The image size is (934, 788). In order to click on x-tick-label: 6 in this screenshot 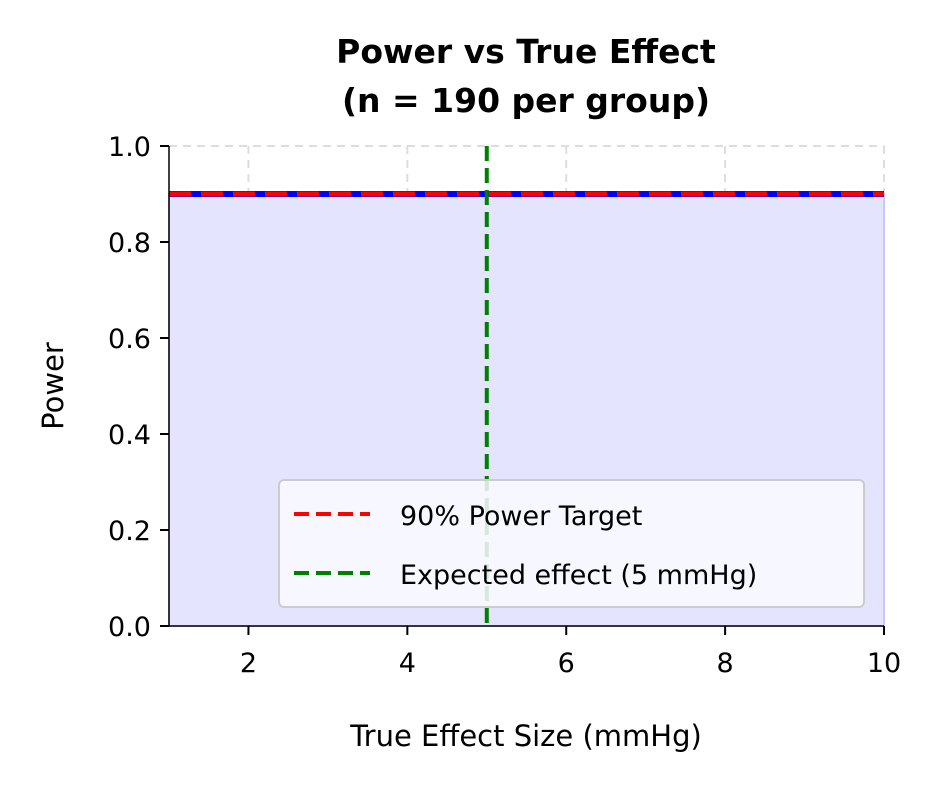, I will do `click(566, 663)`.